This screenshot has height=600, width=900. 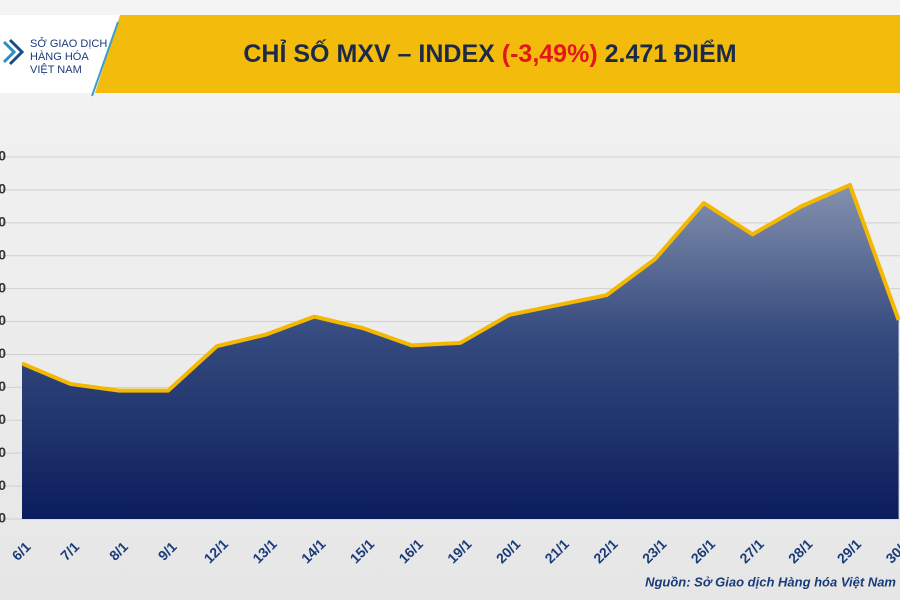 What do you see at coordinates (3, 386) in the screenshot?
I see `y-tick-label: 2430` at bounding box center [3, 386].